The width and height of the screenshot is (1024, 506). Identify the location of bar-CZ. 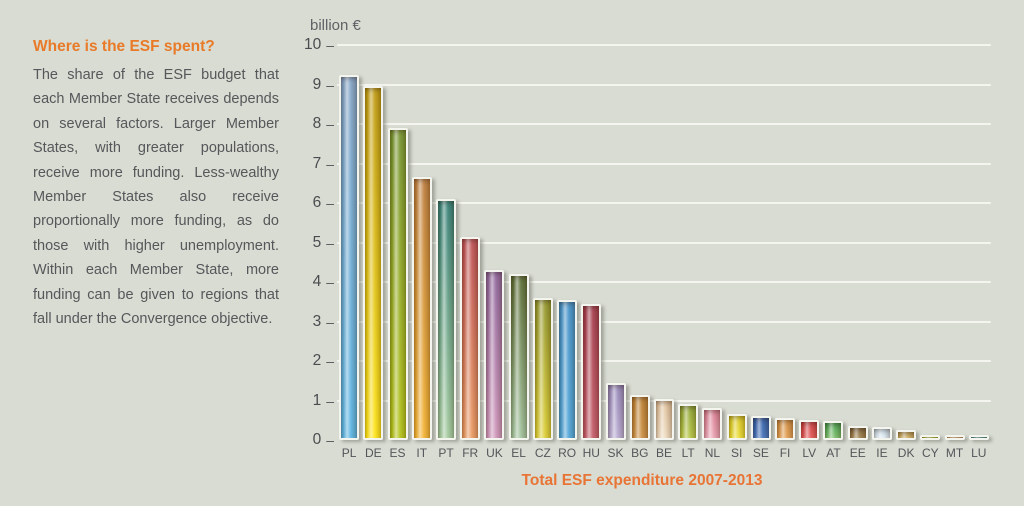
(542, 368).